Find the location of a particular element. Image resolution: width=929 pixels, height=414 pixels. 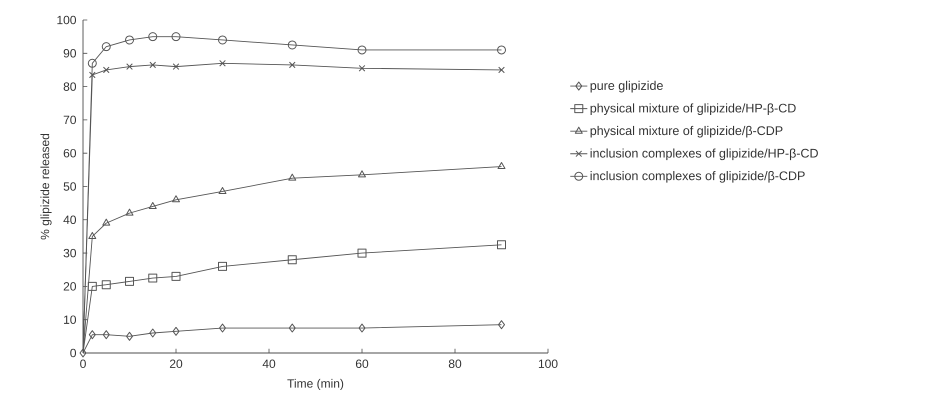

y-tick-label: 90 is located at coordinates (70, 53).